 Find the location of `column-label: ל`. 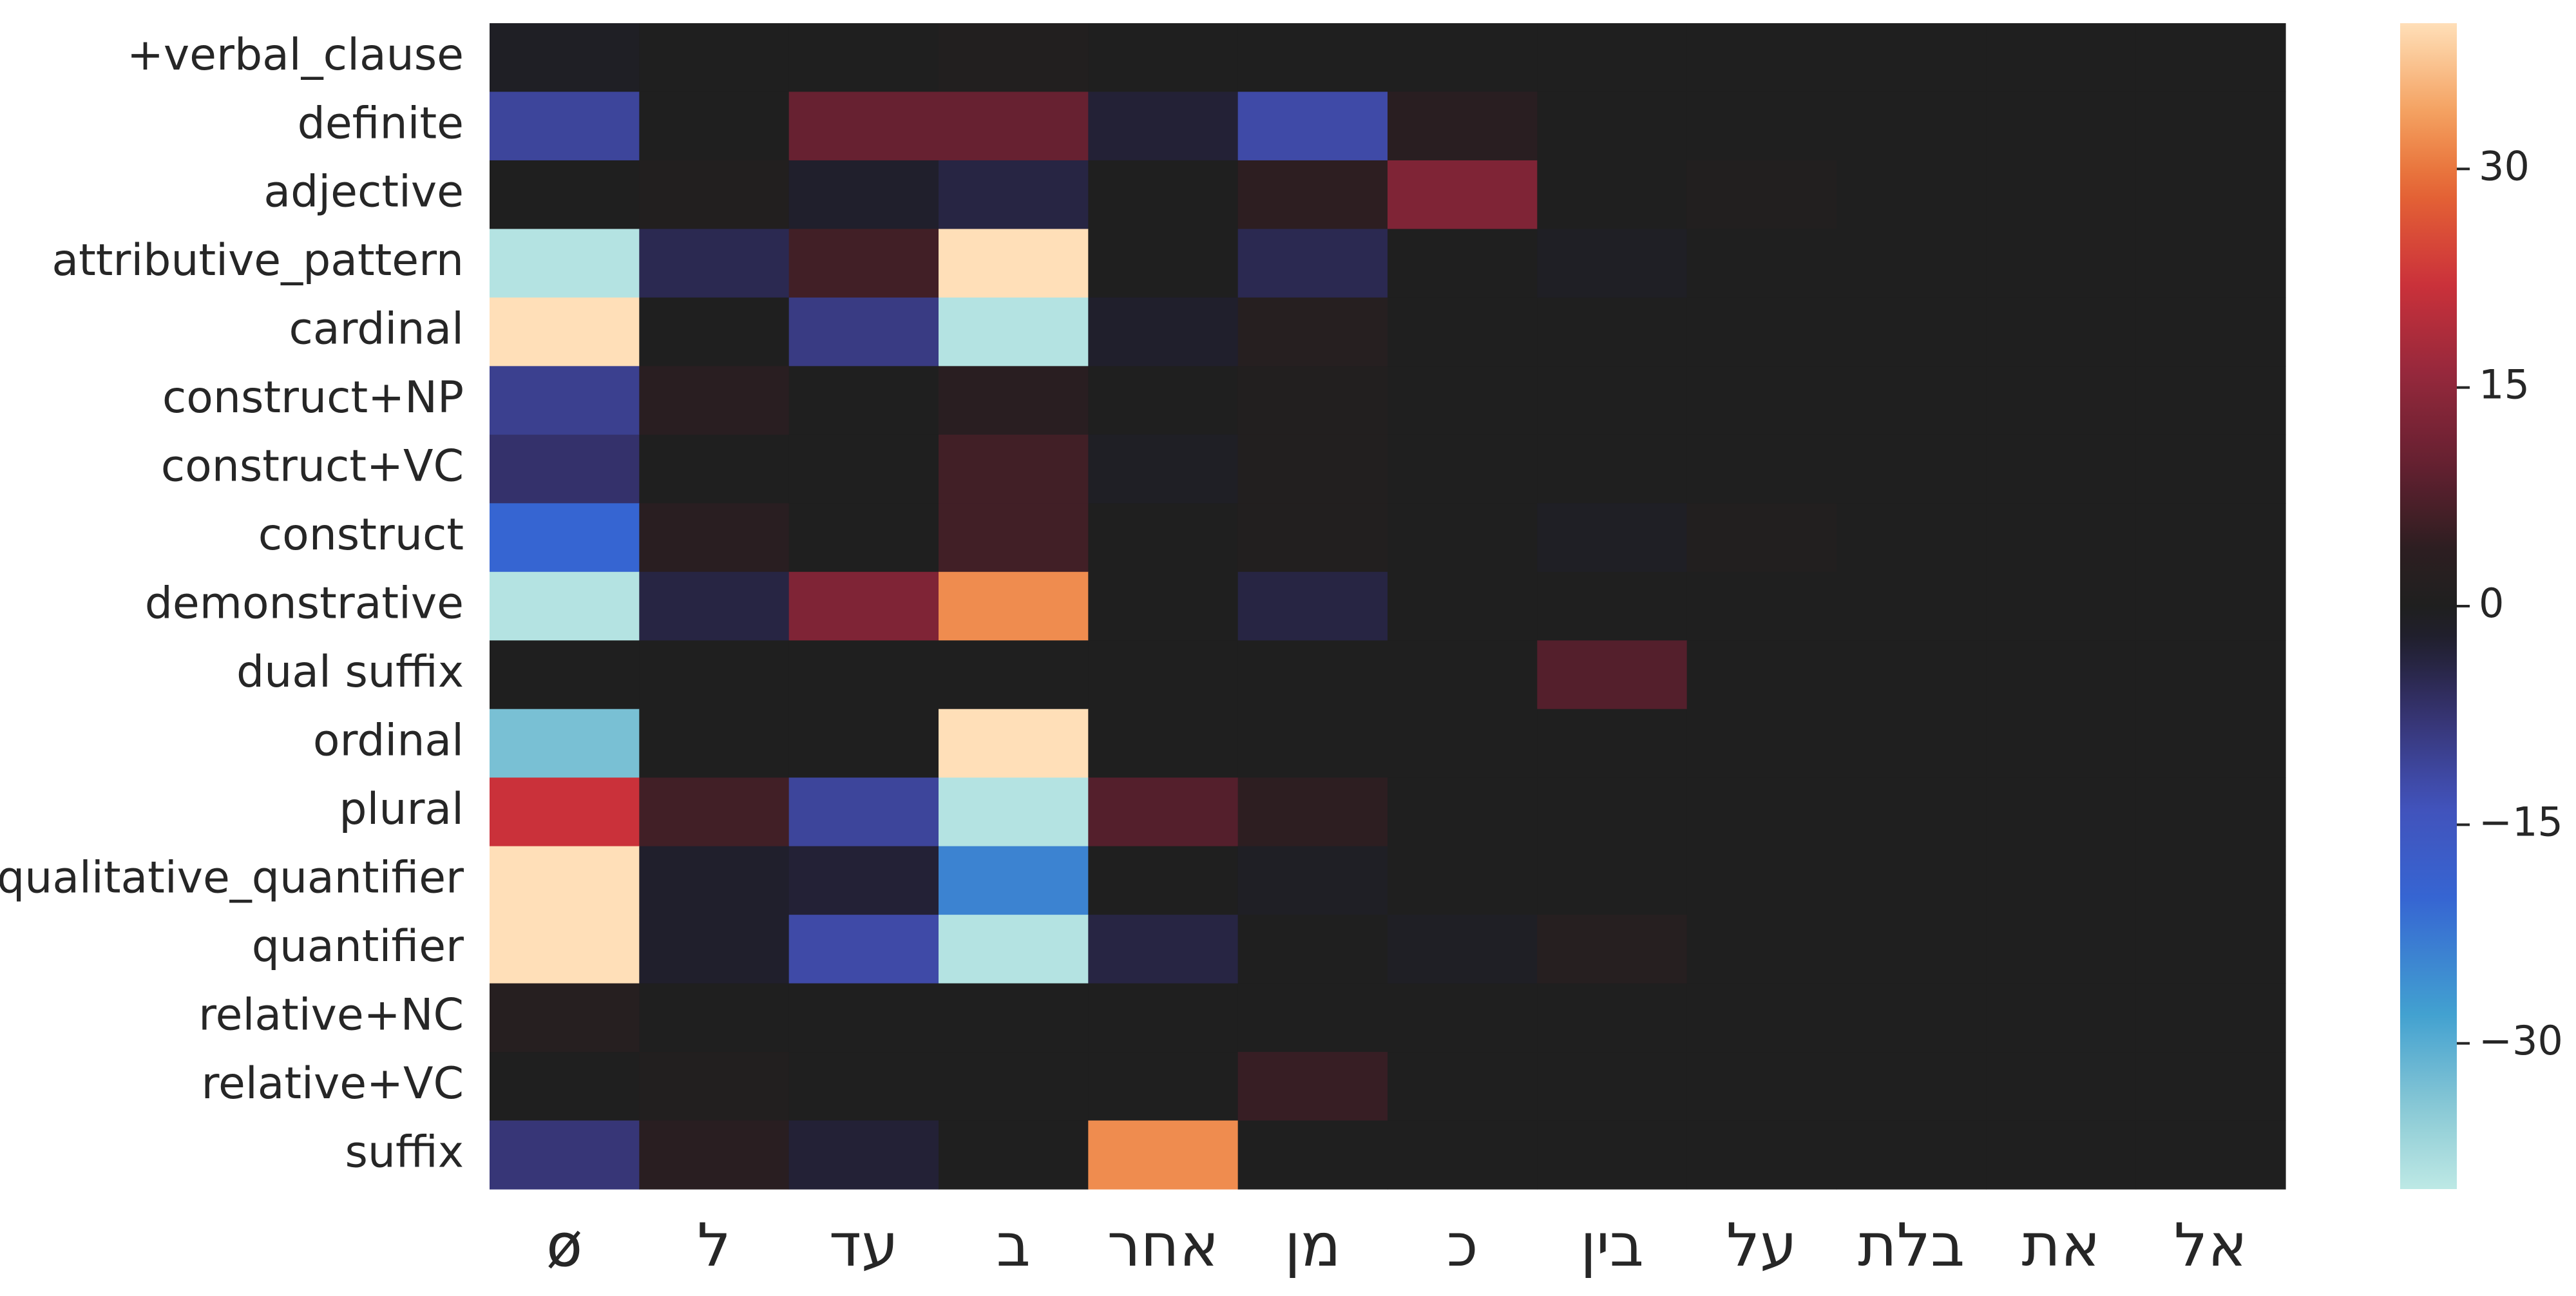

column-label: ל is located at coordinates (713, 1245).